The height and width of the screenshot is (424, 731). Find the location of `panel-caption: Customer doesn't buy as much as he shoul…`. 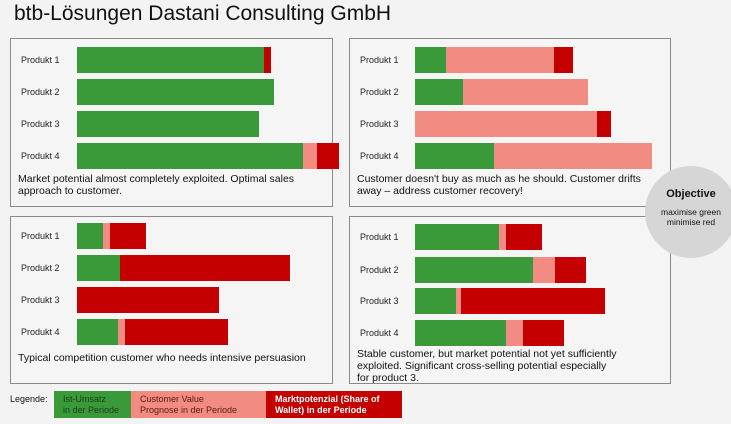

panel-caption: Customer doesn't buy as much as he shoul… is located at coordinates (499, 185).